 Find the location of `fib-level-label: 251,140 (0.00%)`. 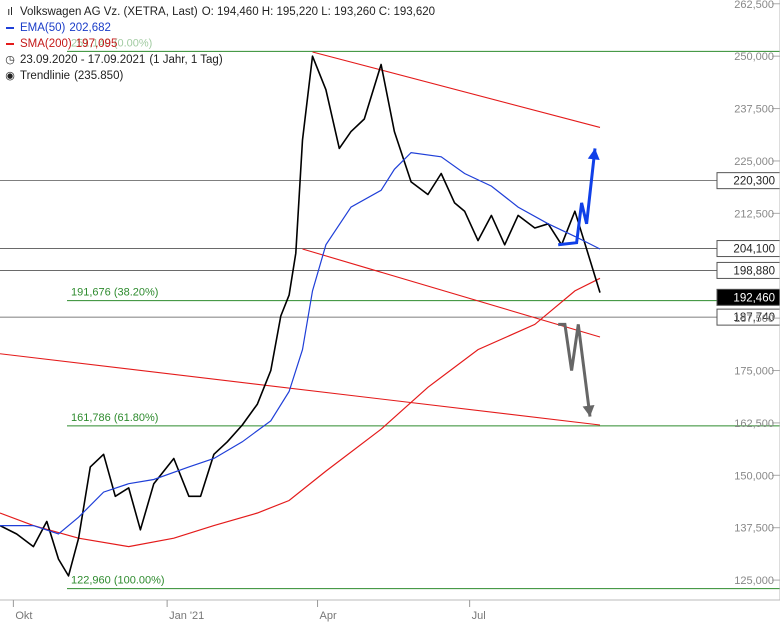

fib-level-label: 251,140 (0.00%) is located at coordinates (111, 43).